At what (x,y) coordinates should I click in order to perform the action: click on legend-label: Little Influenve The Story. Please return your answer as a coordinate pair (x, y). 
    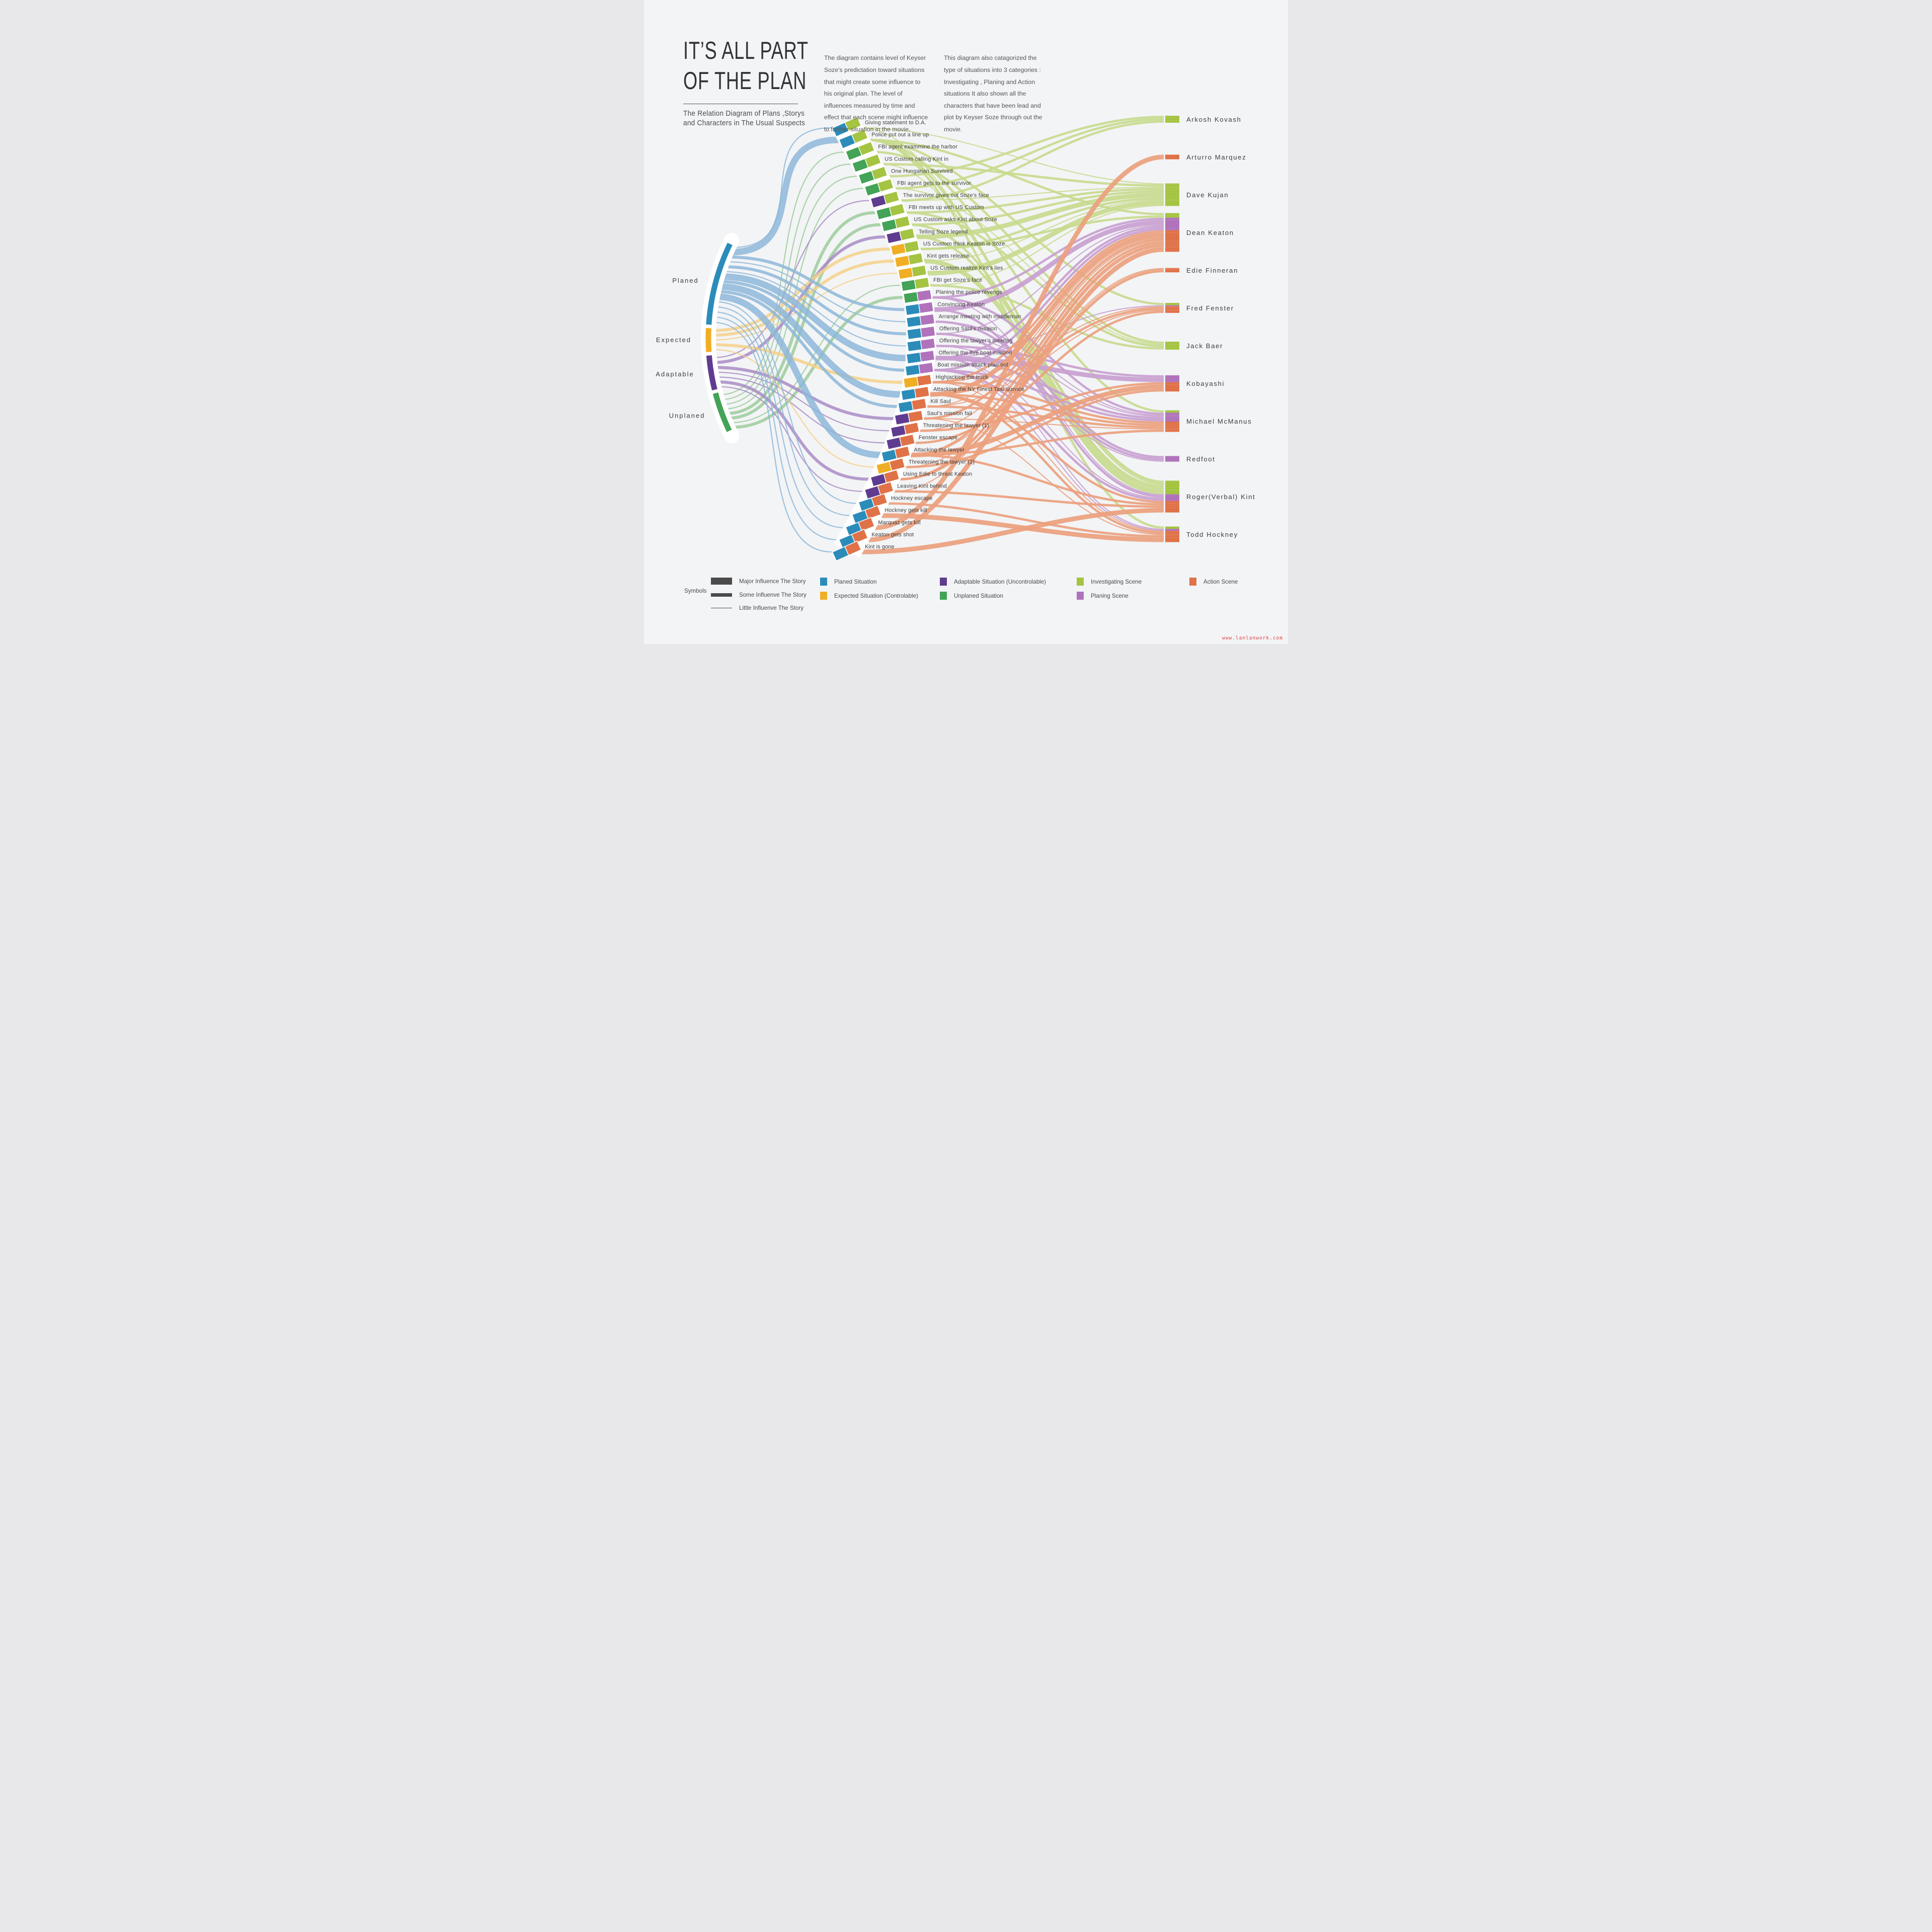
    Looking at the image, I should click on (772, 608).